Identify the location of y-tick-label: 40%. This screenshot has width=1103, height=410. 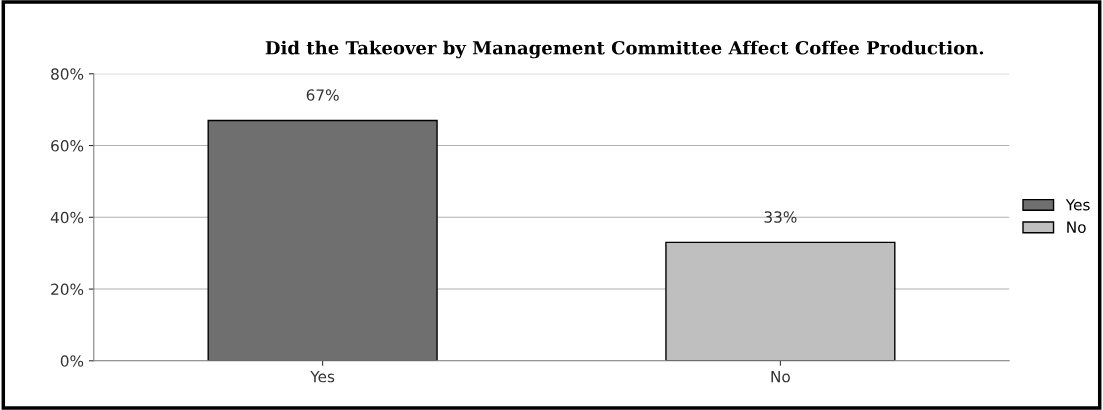
(67, 217).